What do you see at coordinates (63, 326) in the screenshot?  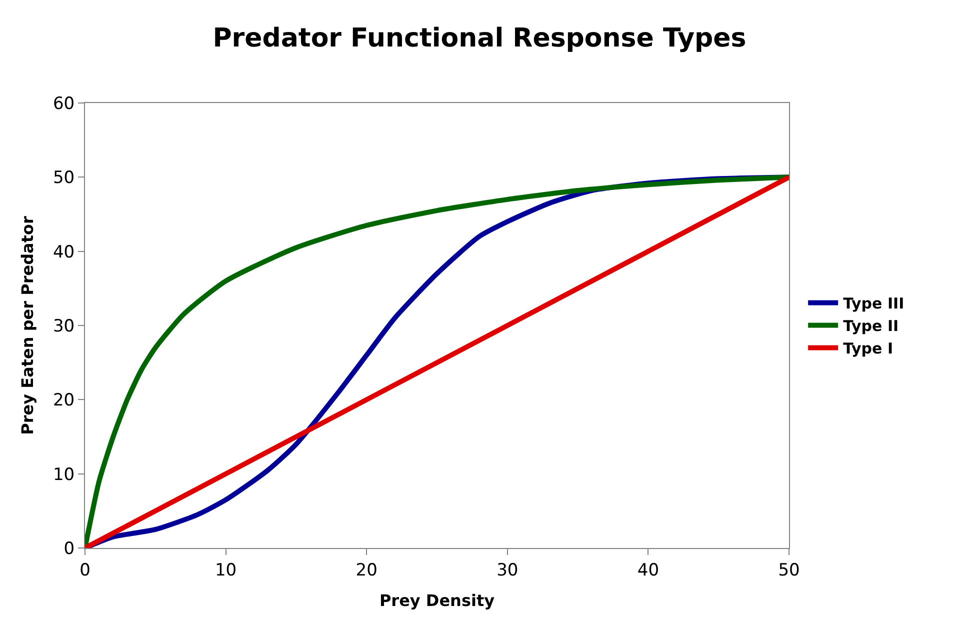 I see `y-tick-label: 30` at bounding box center [63, 326].